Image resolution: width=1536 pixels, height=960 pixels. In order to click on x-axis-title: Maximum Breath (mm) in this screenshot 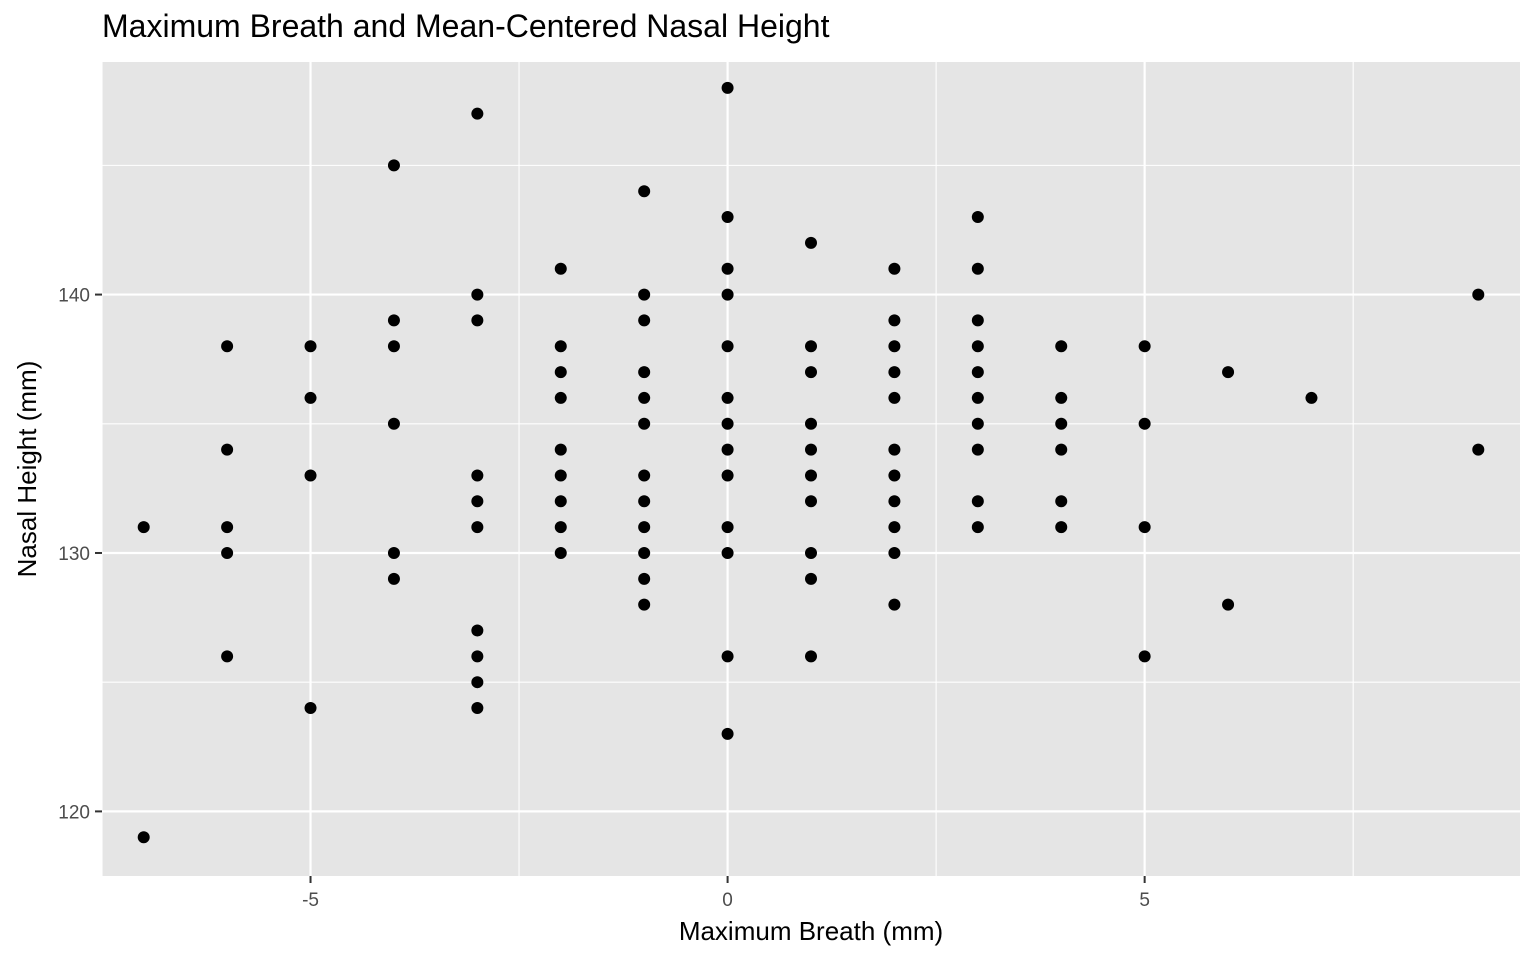, I will do `click(811, 931)`.